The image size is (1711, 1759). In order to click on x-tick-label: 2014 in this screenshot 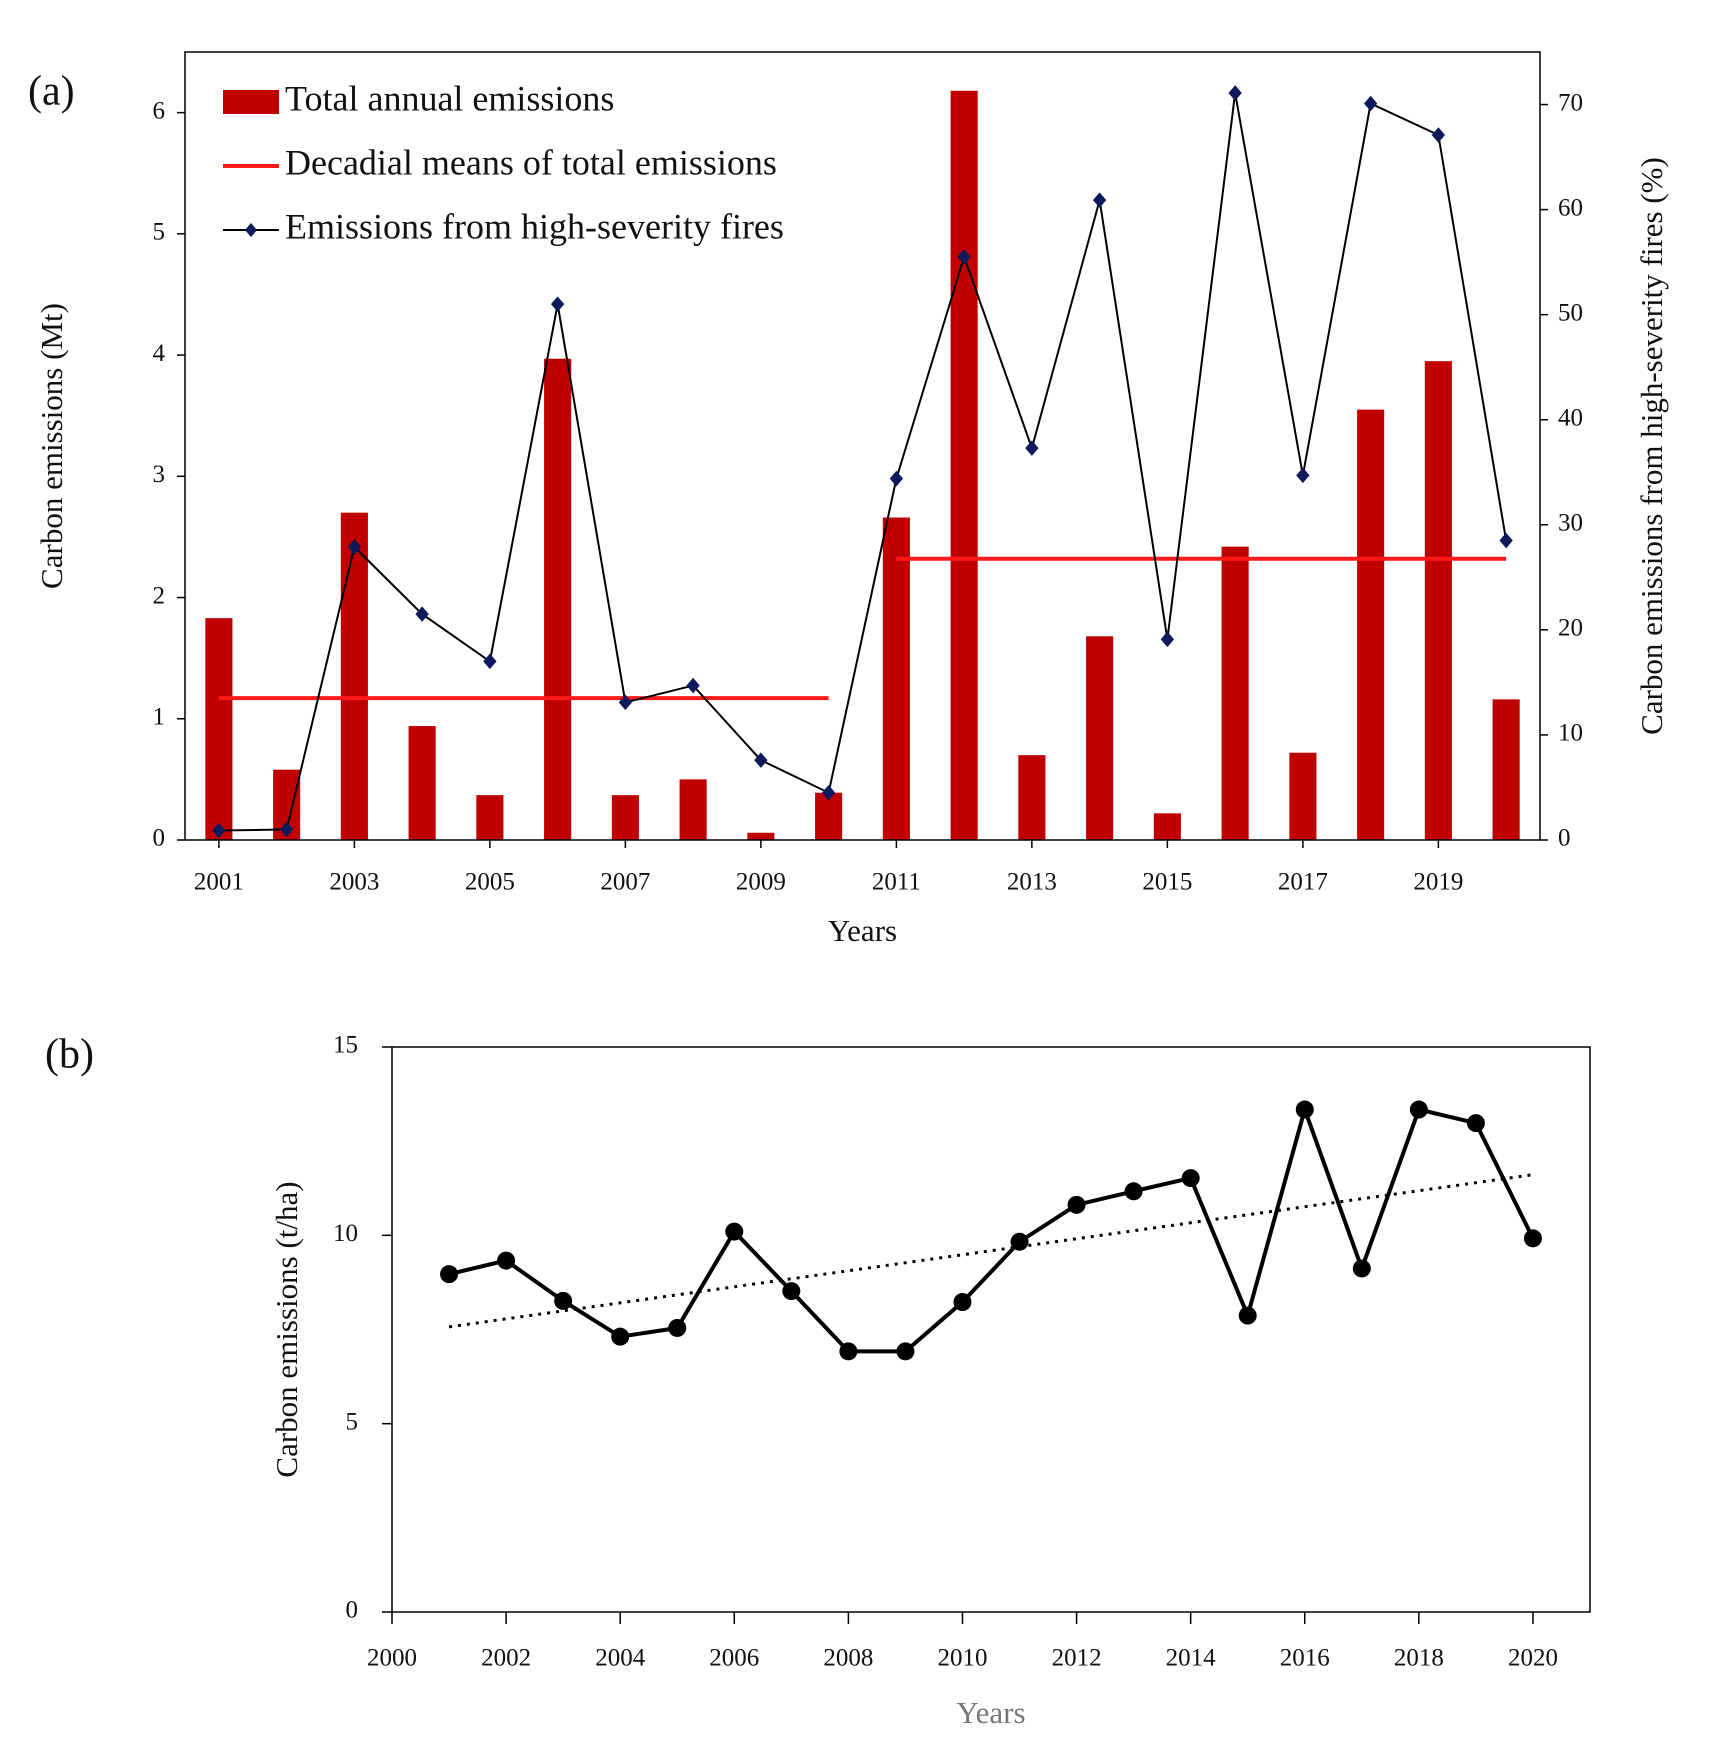, I will do `click(1191, 1658)`.